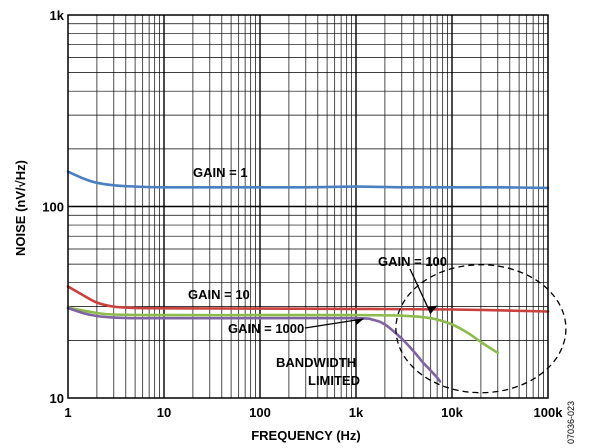 Image resolution: width=589 pixels, height=448 pixels. What do you see at coordinates (549, 412) in the screenshot?
I see `x-tick-label: 100k` at bounding box center [549, 412].